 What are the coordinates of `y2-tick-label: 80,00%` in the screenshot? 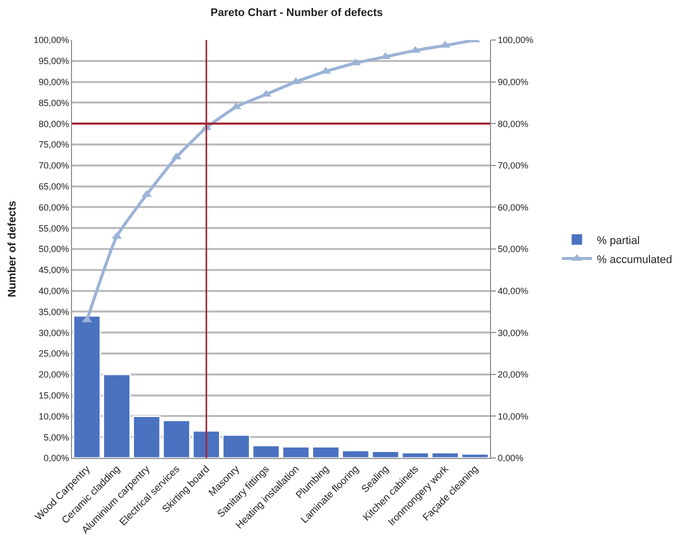 It's located at (513, 123).